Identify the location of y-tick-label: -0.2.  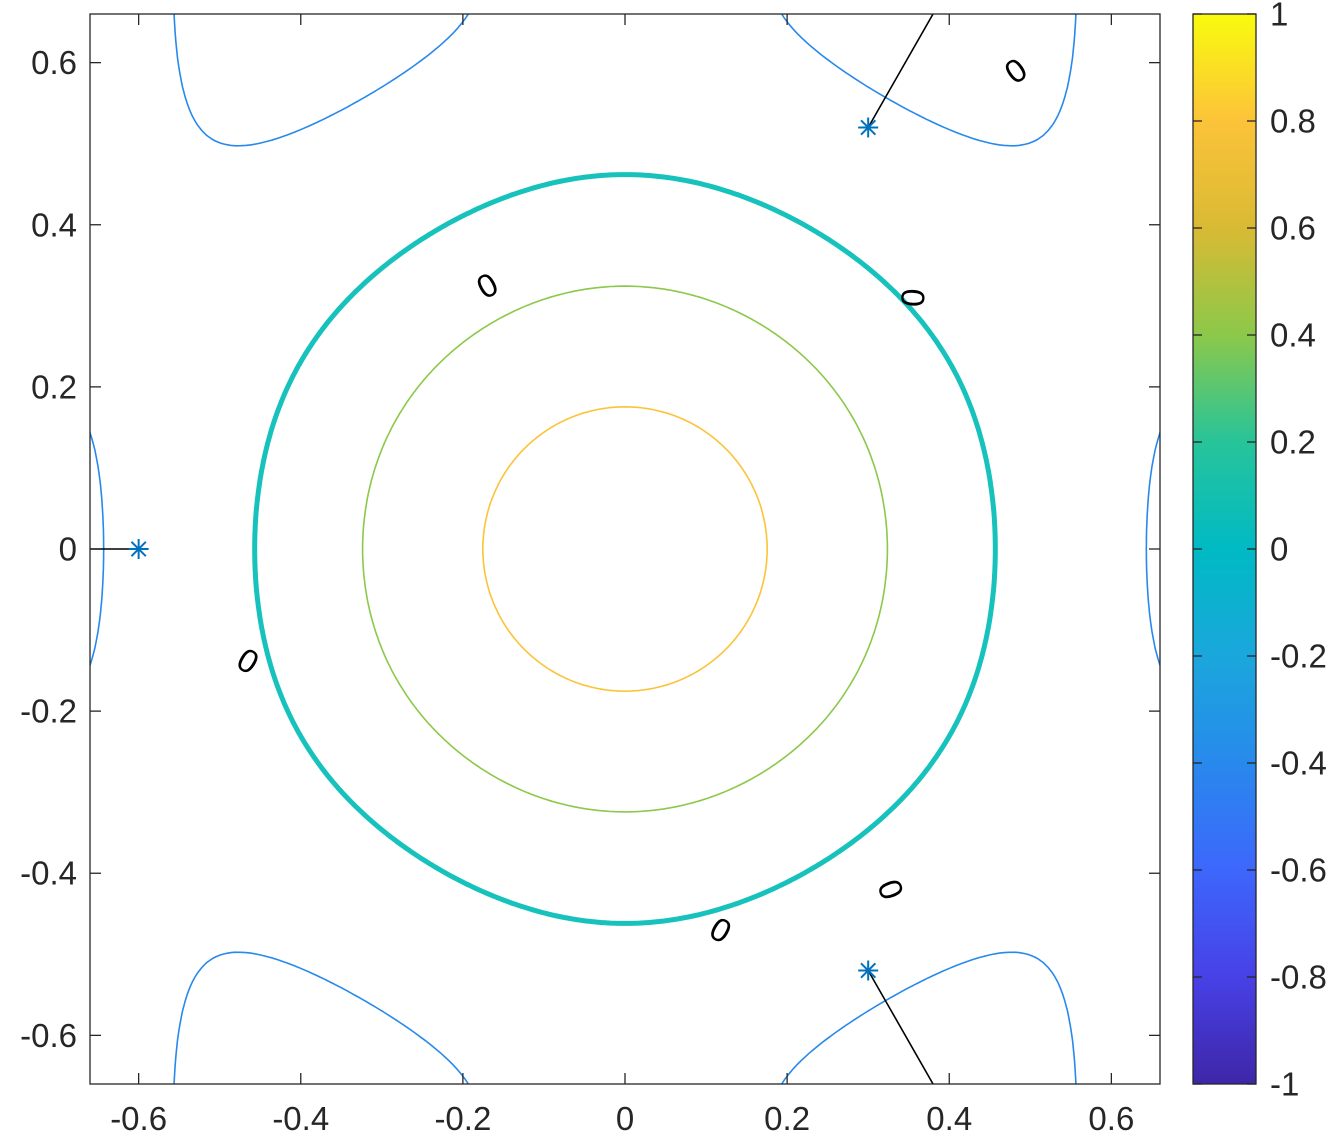
(48, 711).